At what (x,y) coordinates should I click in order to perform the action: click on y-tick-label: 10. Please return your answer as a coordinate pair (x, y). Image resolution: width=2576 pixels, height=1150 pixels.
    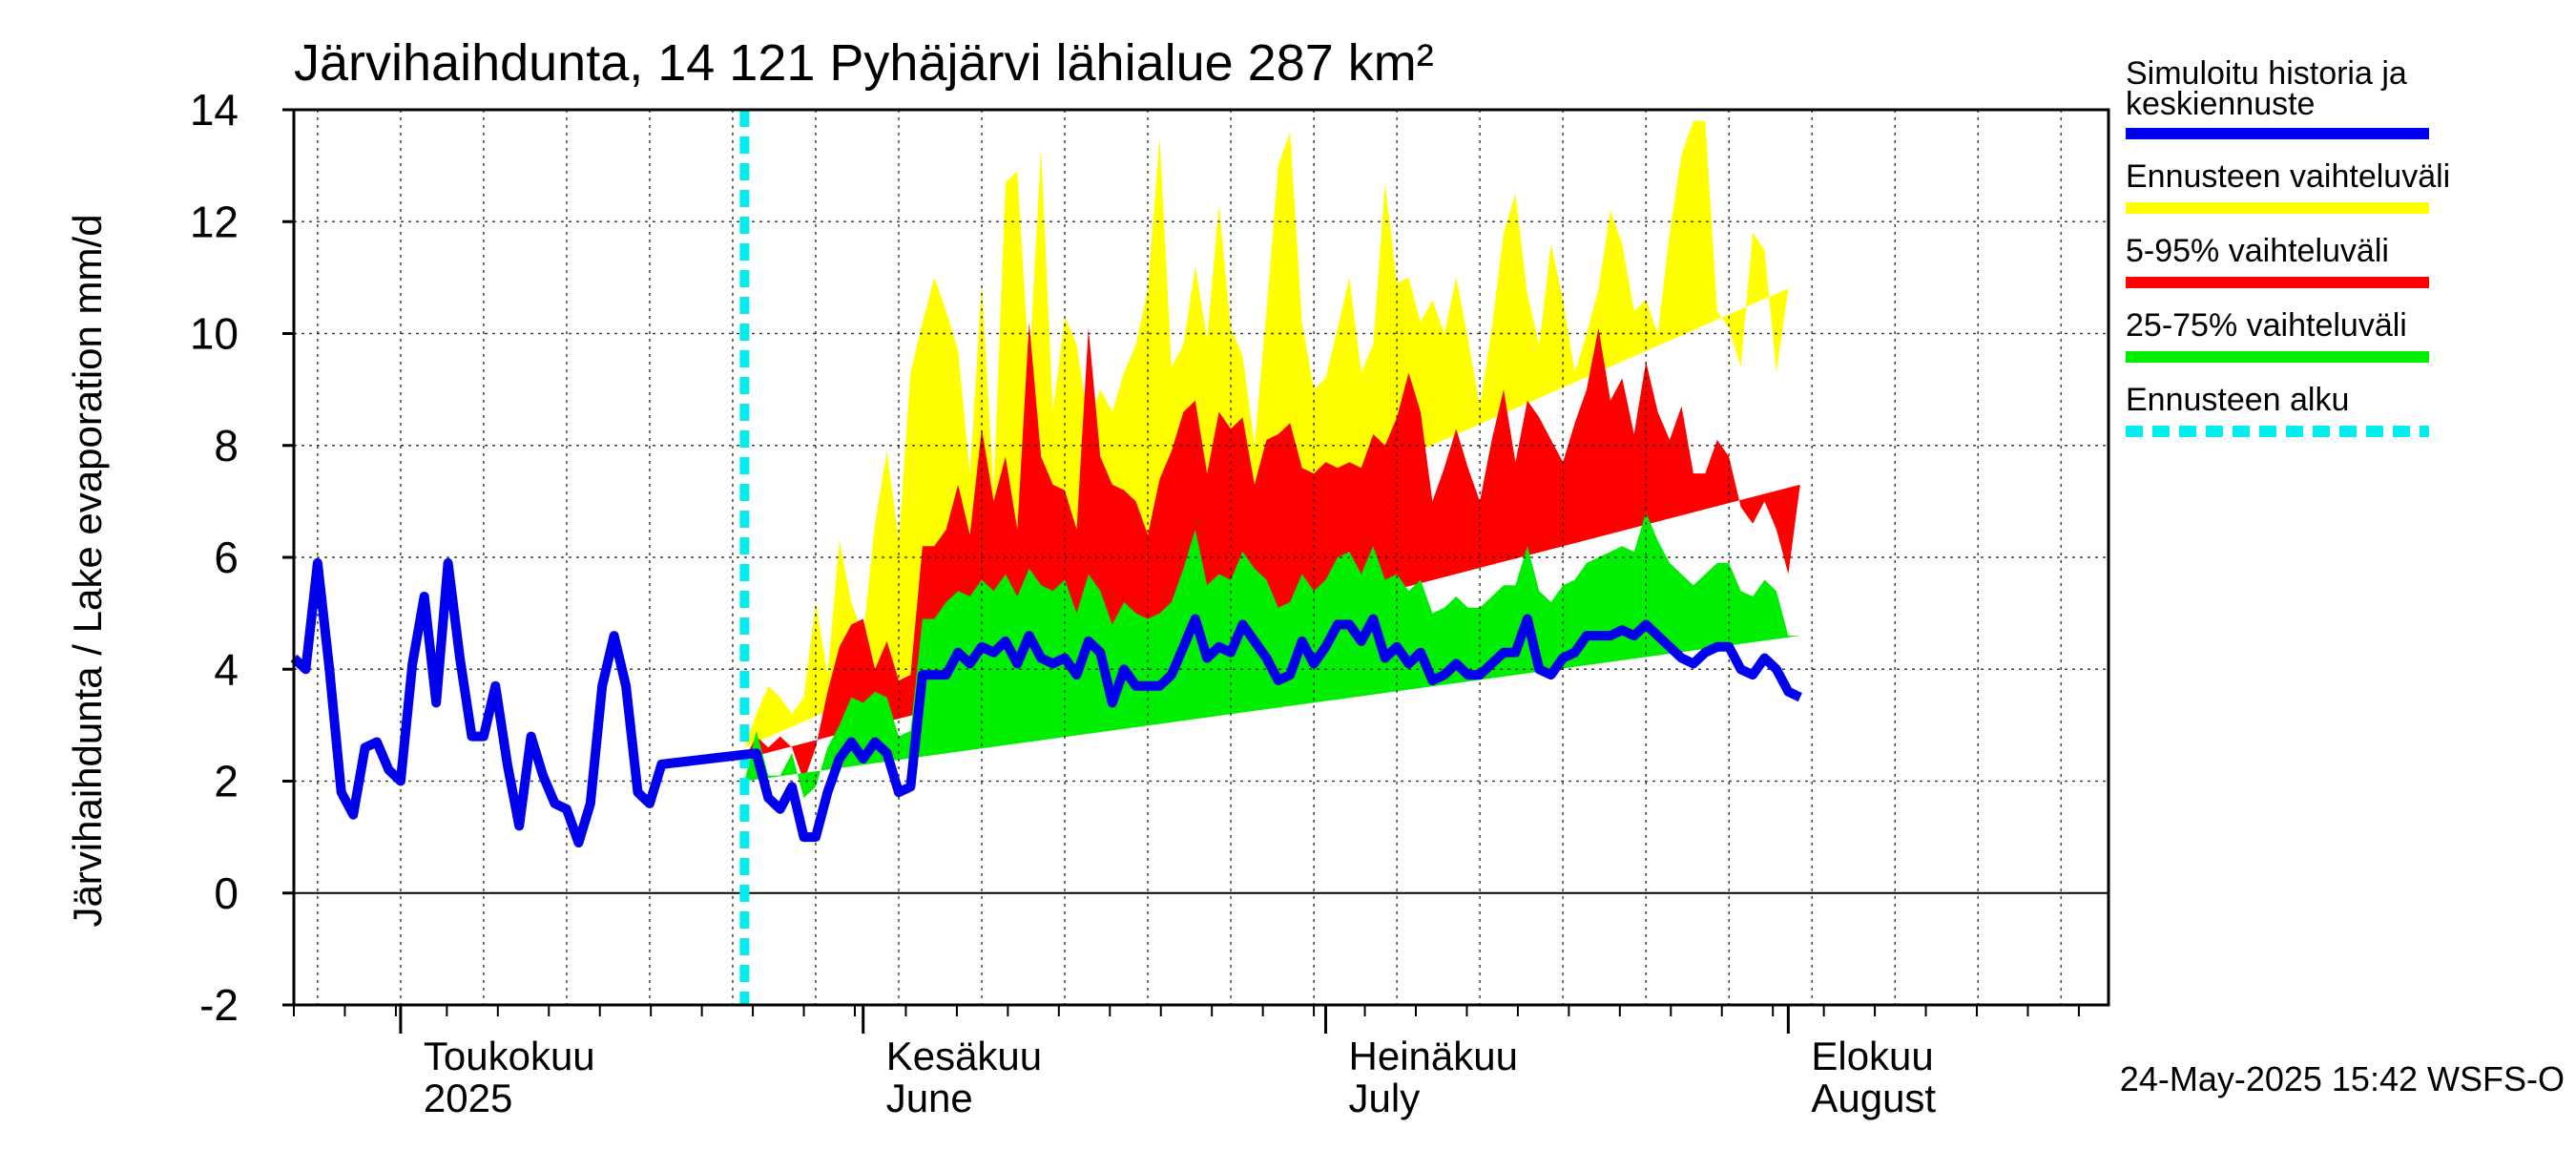
    Looking at the image, I should click on (214, 334).